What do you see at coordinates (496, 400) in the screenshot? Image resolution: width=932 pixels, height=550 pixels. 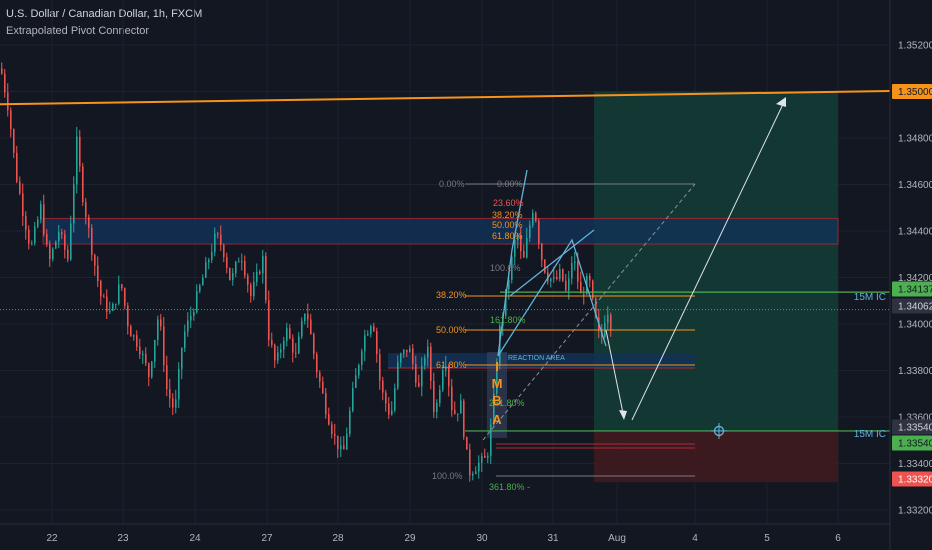 I see `imba-letter: B` at bounding box center [496, 400].